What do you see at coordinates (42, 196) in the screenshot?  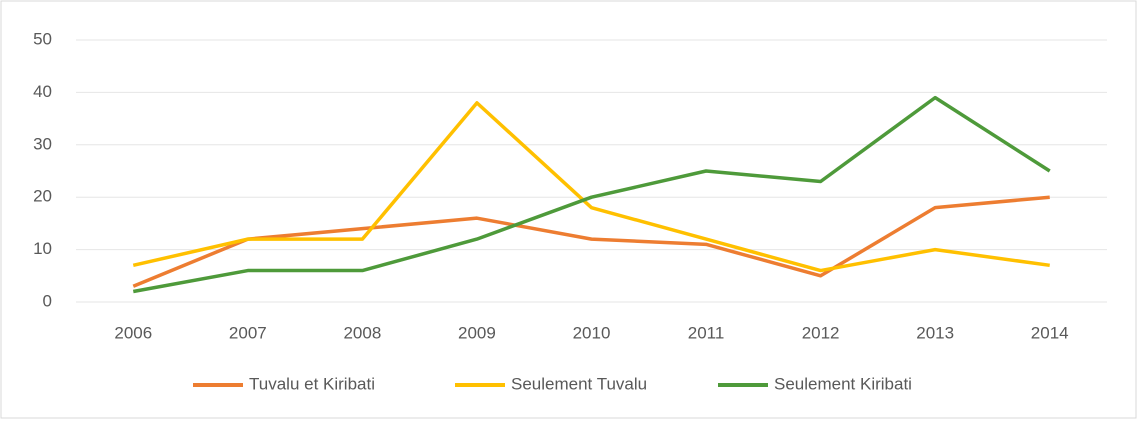 I see `y-tick-label: 20` at bounding box center [42, 196].